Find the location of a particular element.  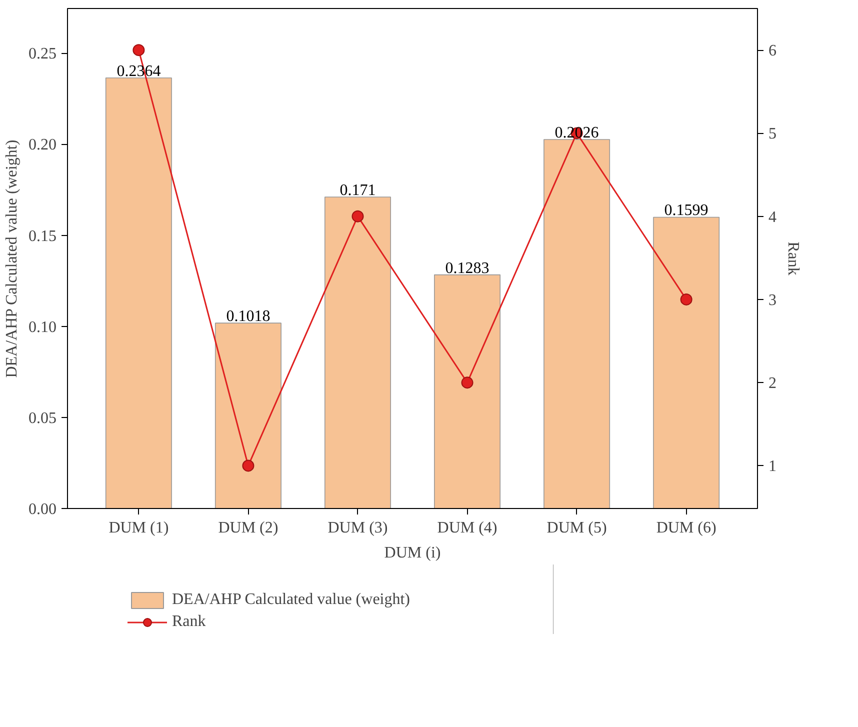

x-tick-label: DUM (3) is located at coordinates (358, 528).